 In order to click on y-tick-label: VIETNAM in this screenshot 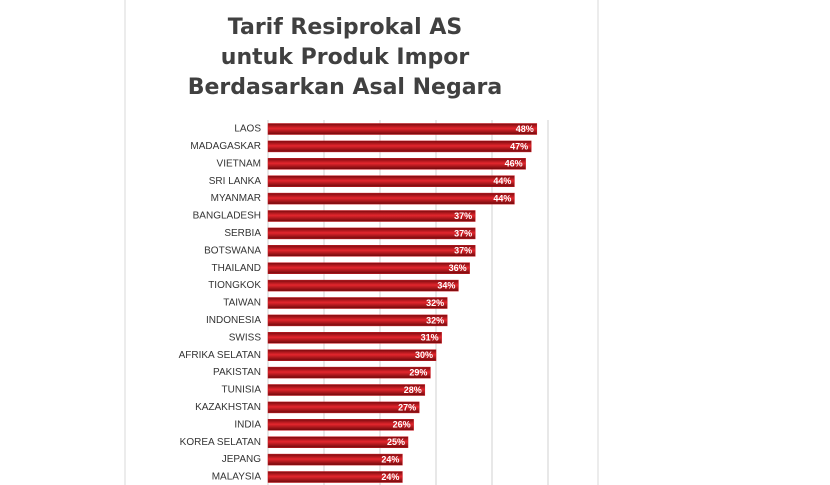, I will do `click(239, 163)`.